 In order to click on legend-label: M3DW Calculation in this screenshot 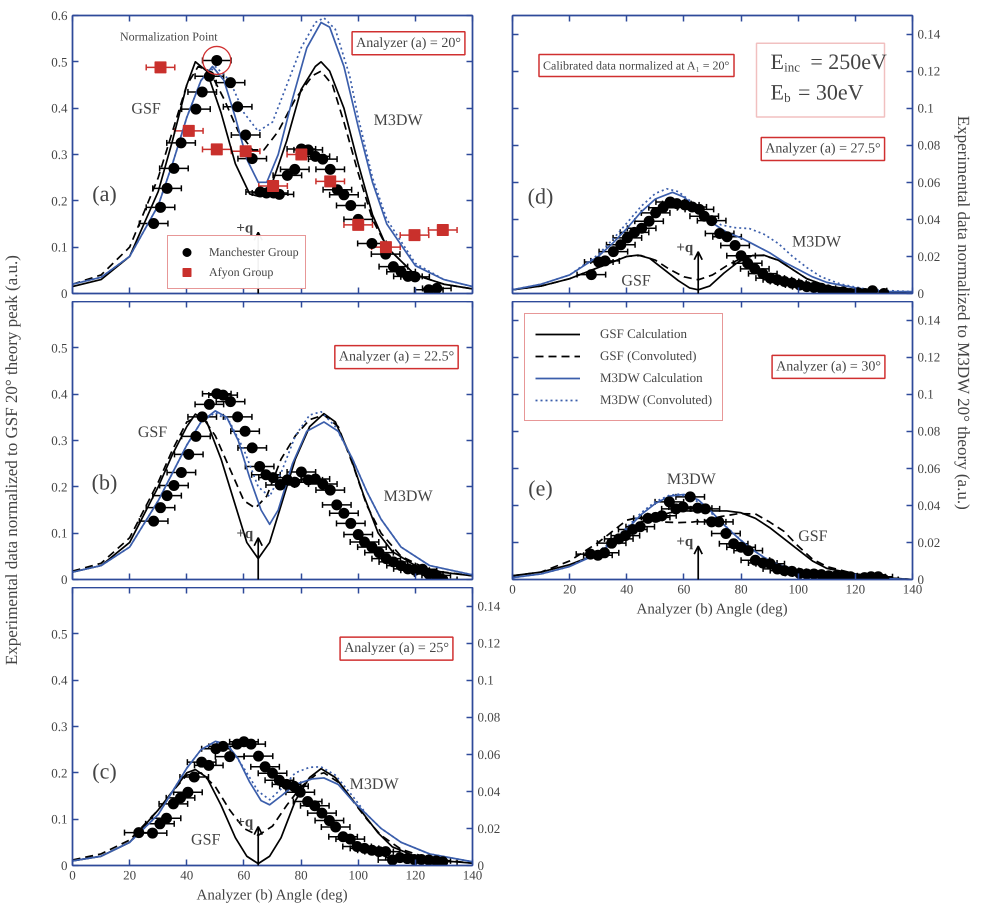, I will do `click(651, 378)`.